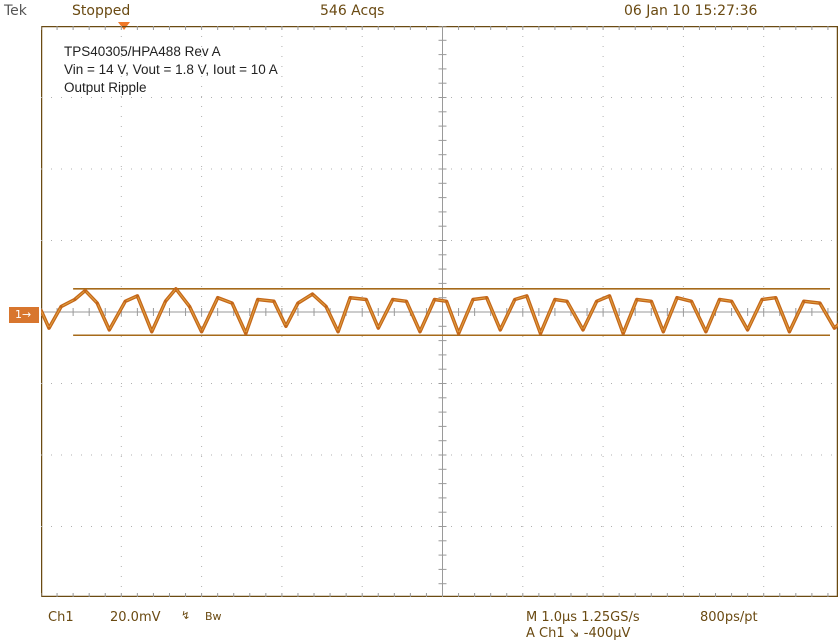 The width and height of the screenshot is (838, 642). Describe the element at coordinates (24, 315) in the screenshot. I see `channel-1-ground-marker: 1→` at that location.